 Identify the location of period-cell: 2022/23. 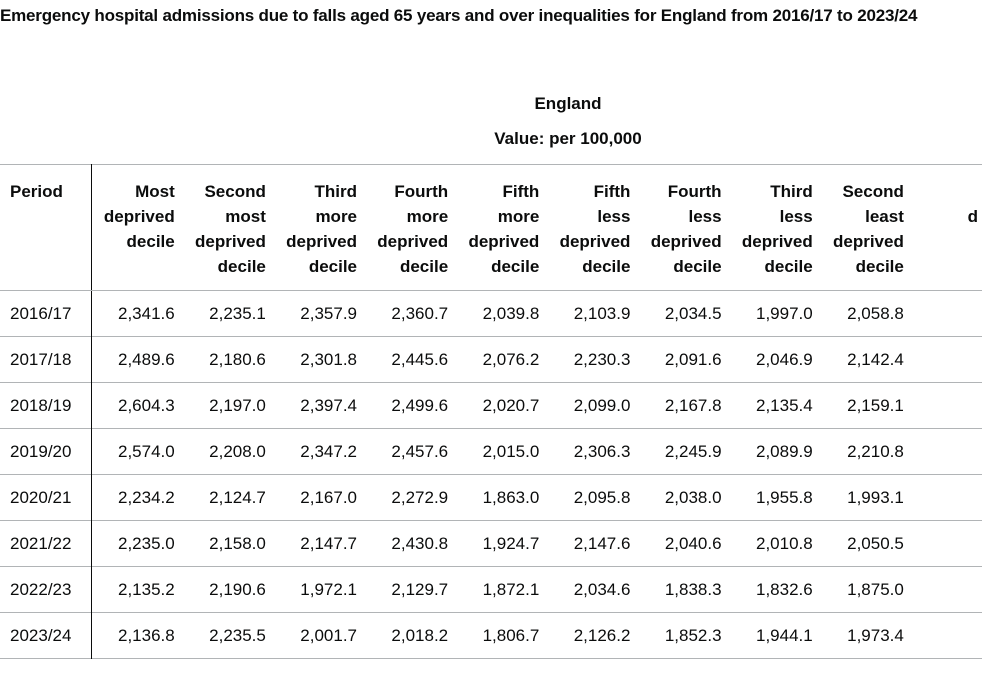
(46, 589).